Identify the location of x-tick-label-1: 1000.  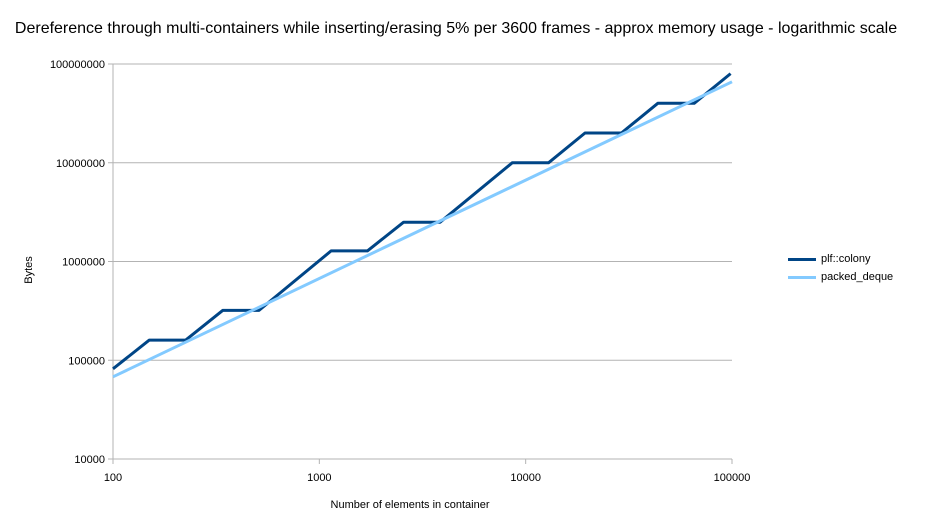
(319, 478).